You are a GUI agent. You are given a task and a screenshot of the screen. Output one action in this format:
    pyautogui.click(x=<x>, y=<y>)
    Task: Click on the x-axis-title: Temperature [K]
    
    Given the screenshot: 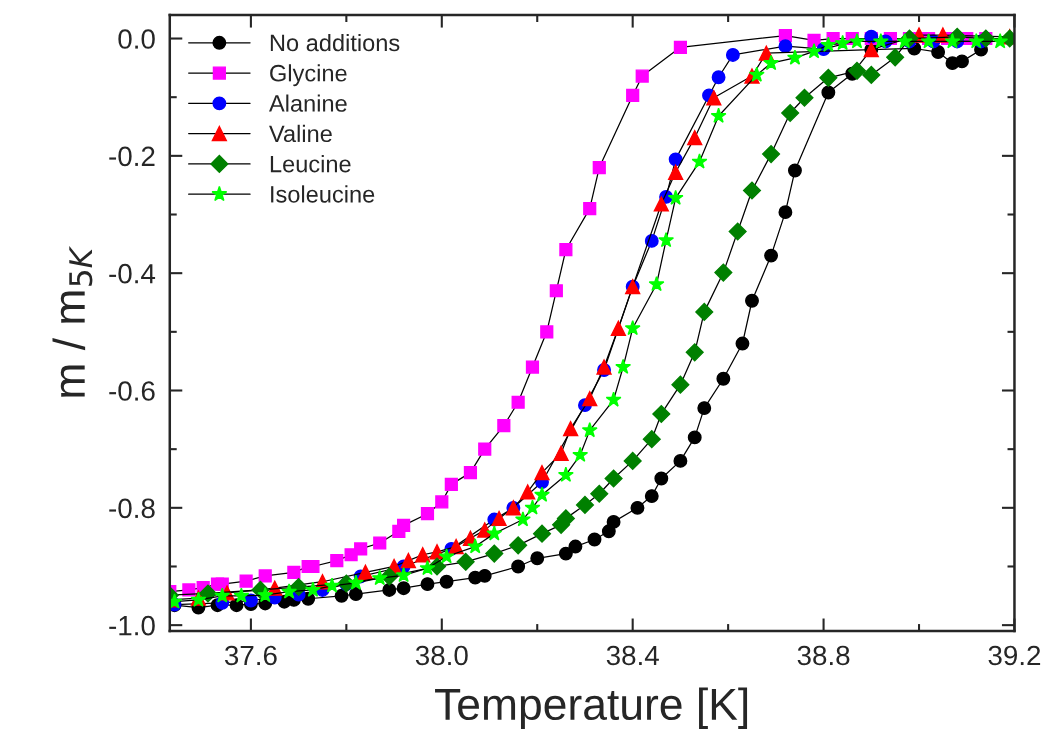 What is the action you would take?
    pyautogui.click(x=591, y=708)
    